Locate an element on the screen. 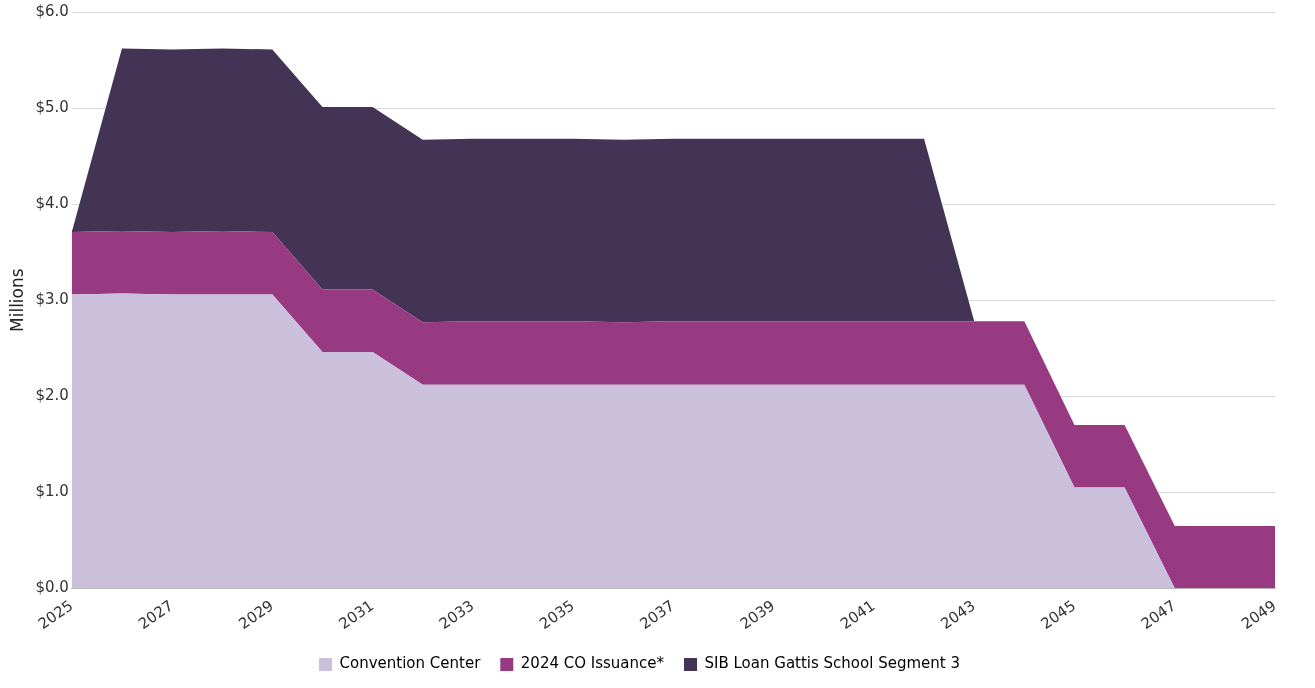 The width and height of the screenshot is (1315, 688). y-axis-title: Millions is located at coordinates (16, 300).